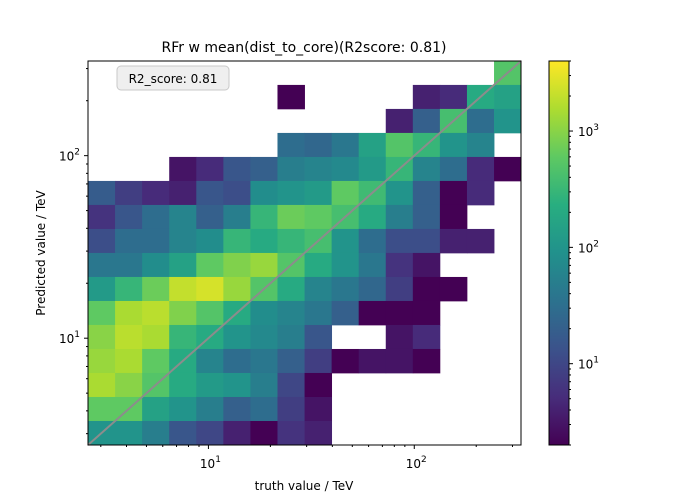 The height and width of the screenshot is (500, 700). What do you see at coordinates (588, 131) in the screenshot?
I see `colorbar-tick-label: 10³` at bounding box center [588, 131].